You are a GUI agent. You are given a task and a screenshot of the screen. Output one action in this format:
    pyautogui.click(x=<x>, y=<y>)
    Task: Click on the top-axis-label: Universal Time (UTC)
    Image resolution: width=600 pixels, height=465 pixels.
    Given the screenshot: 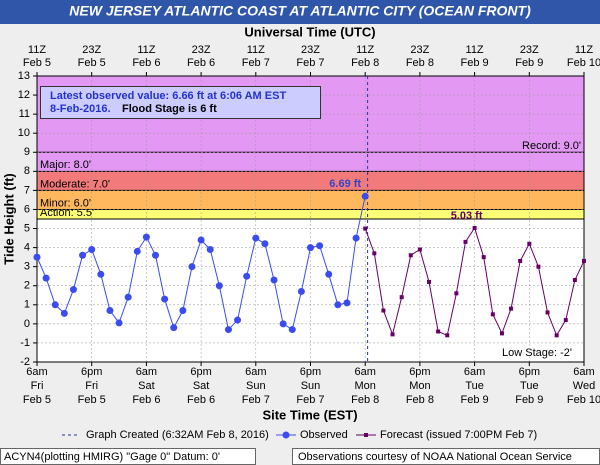 What is the action you would take?
    pyautogui.click(x=309, y=31)
    